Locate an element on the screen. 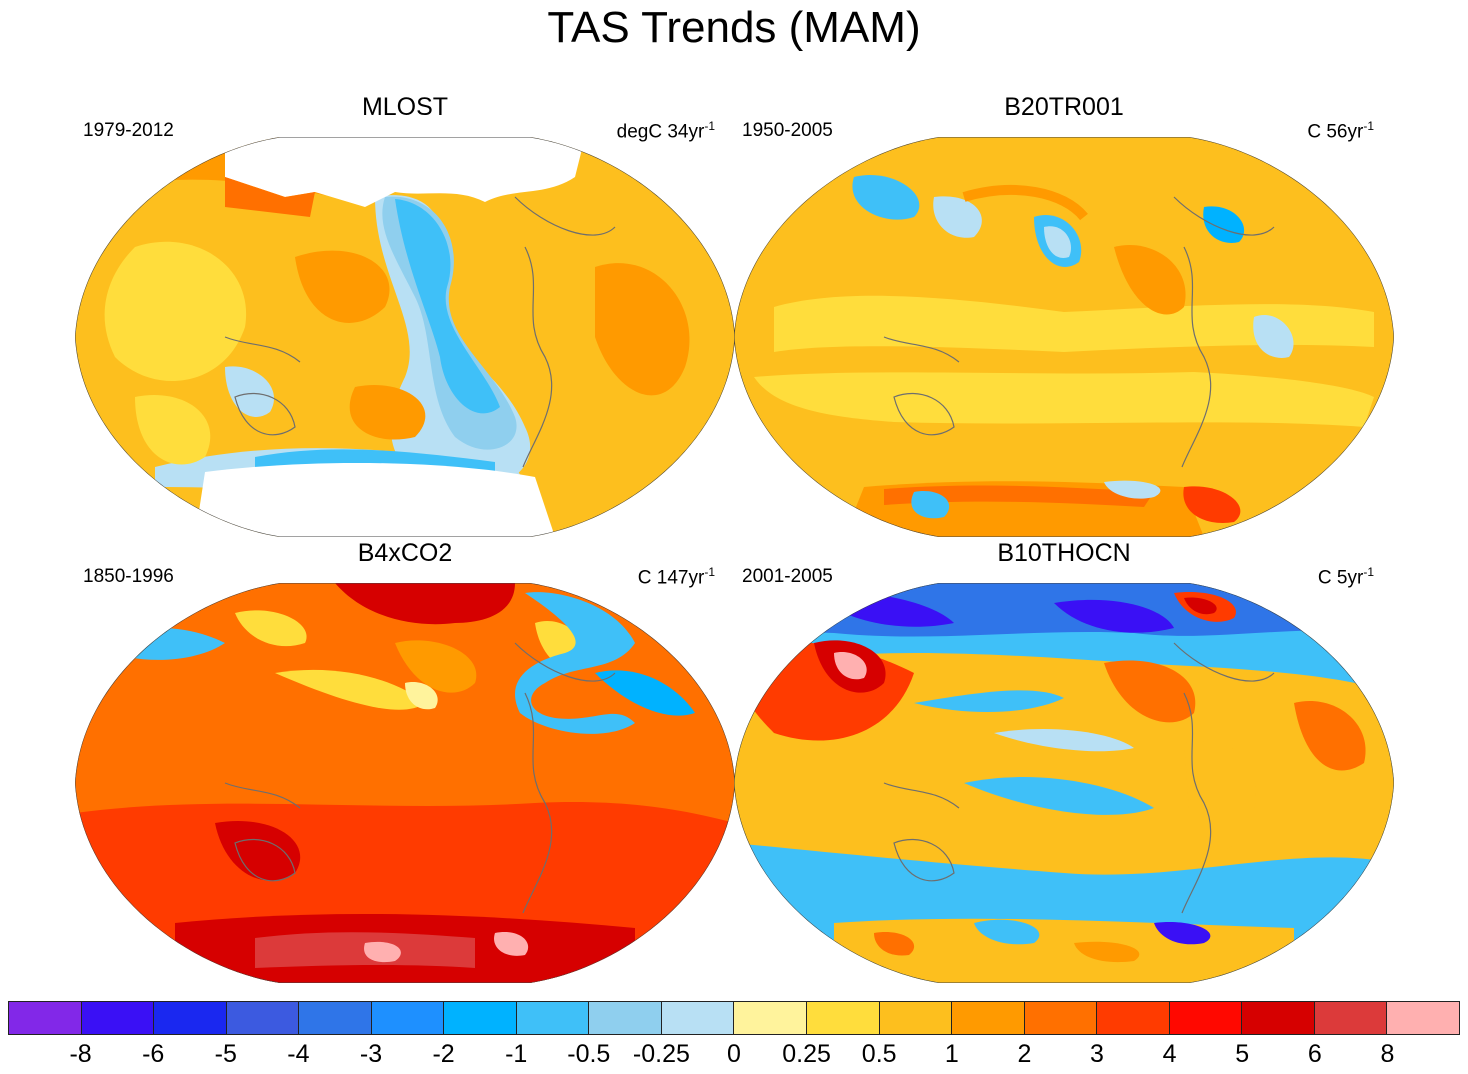 This screenshot has width=1468, height=1074. colorbar-label: 4 is located at coordinates (1169, 1054).